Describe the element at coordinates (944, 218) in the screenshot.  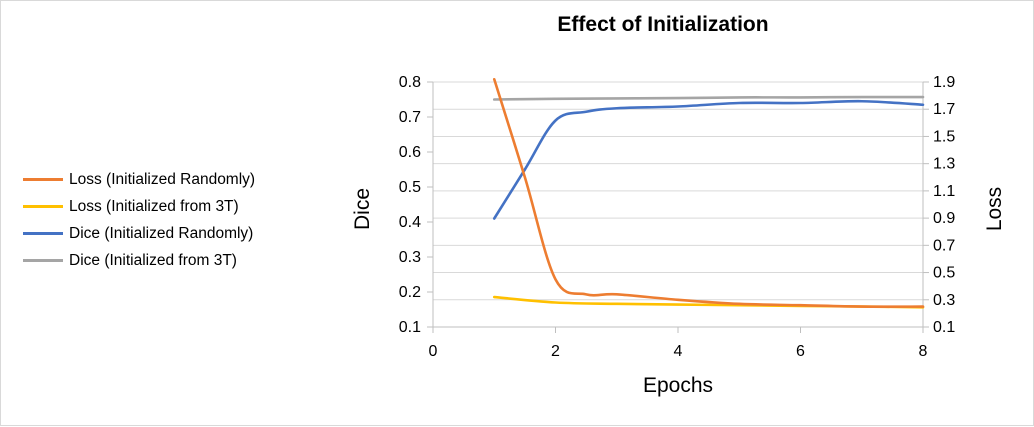
I see `y2-tick-label: 0.9` at that location.